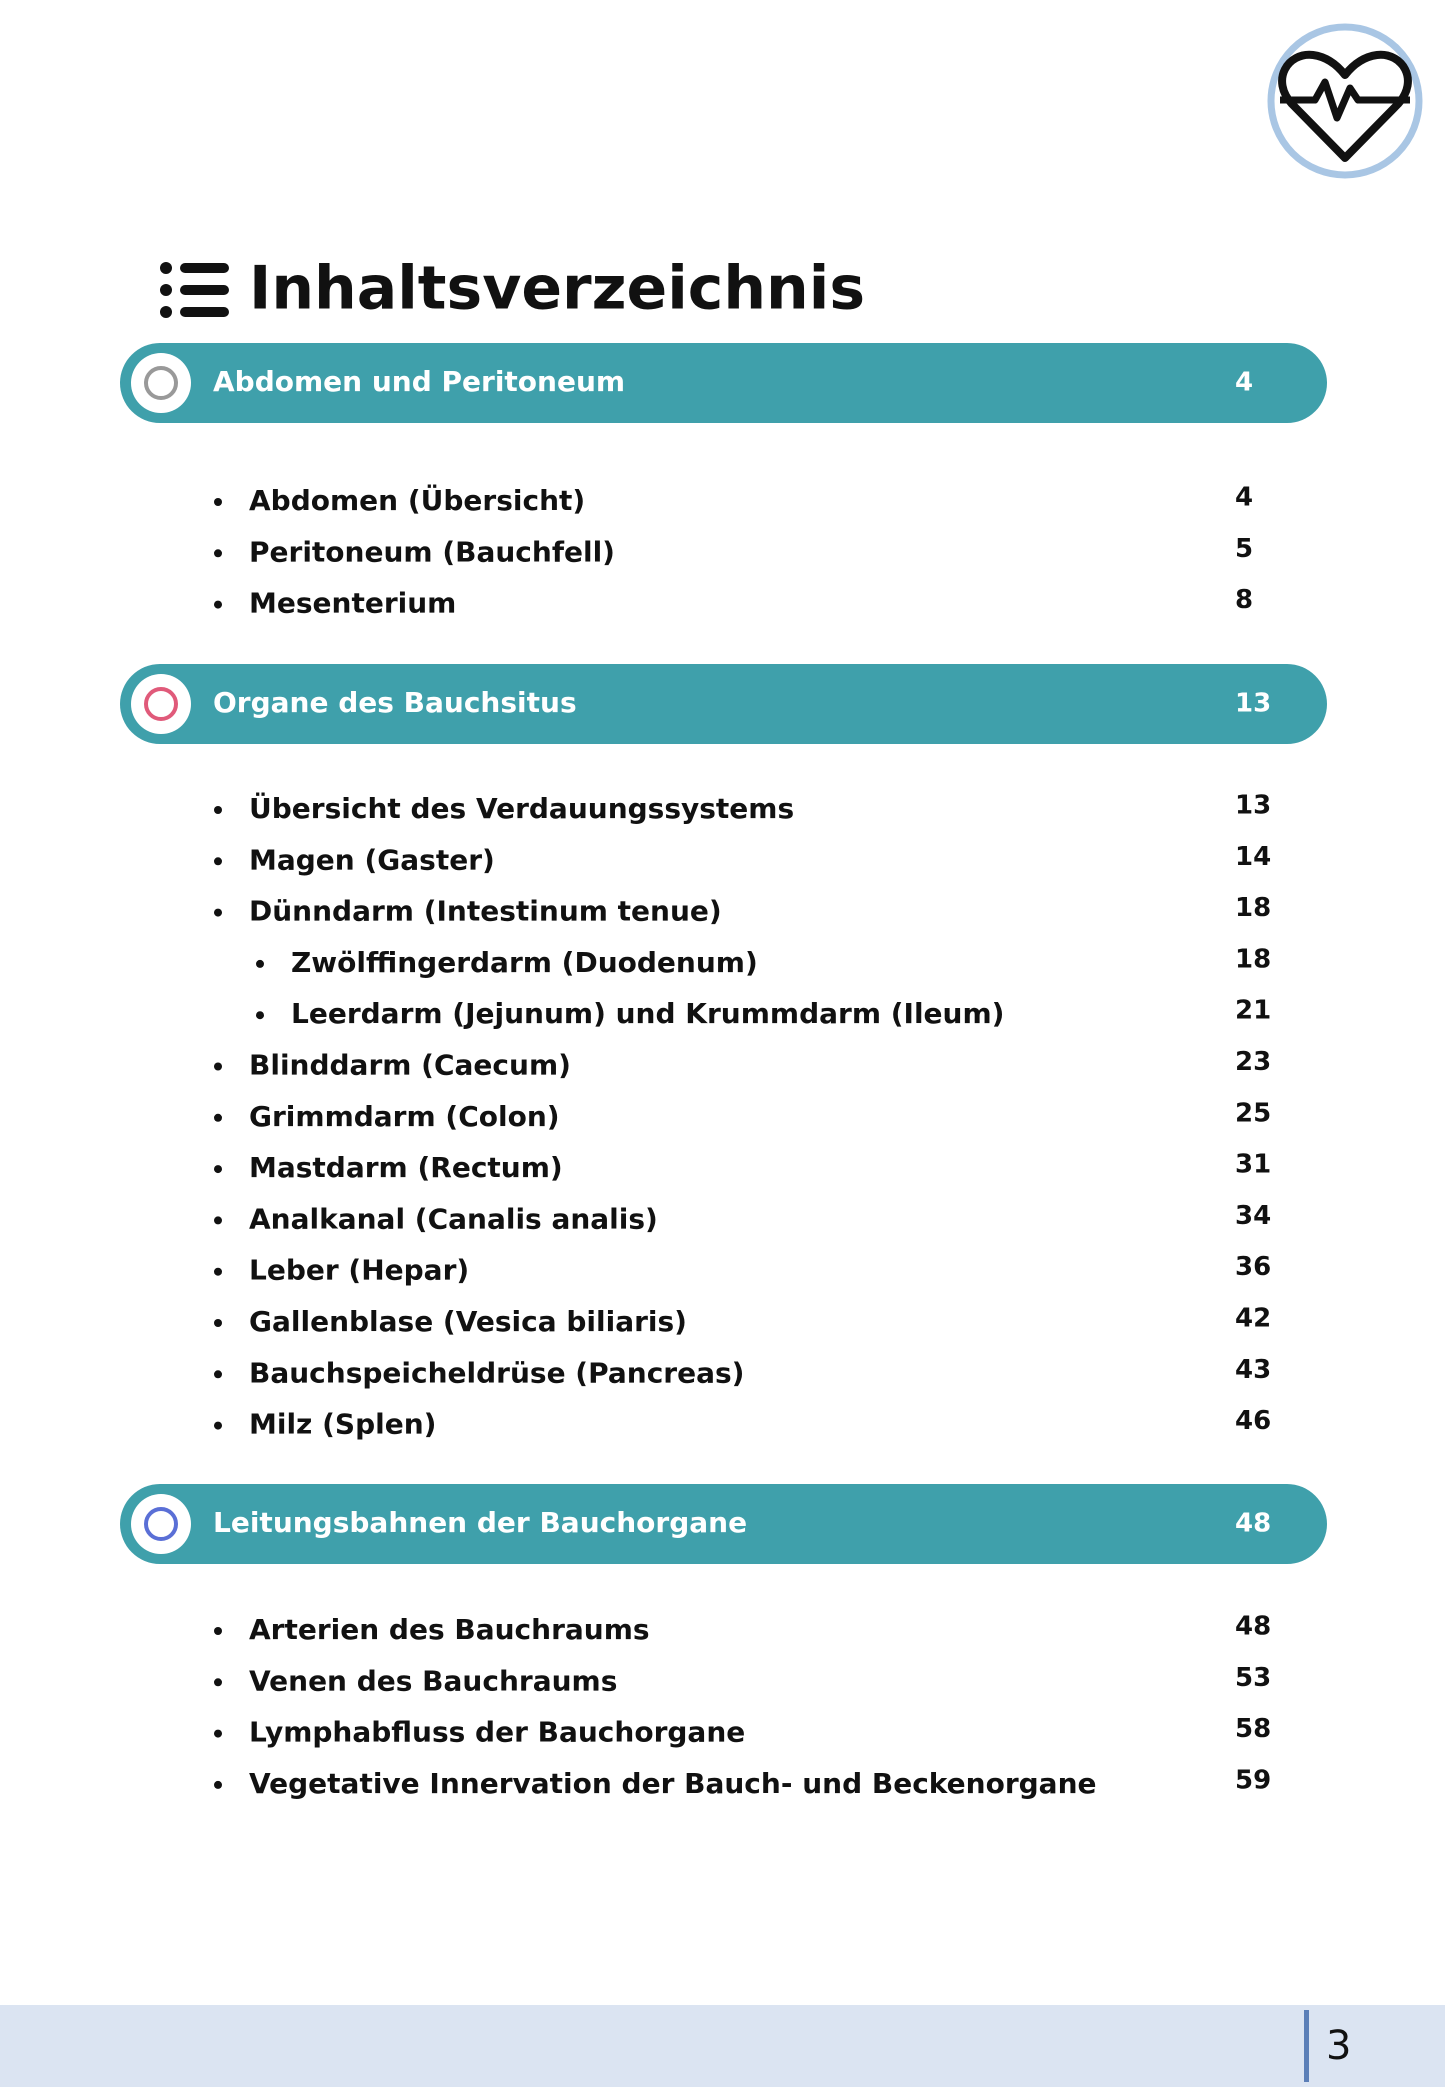  I want to click on toc-page: 53, so click(1253, 1678).